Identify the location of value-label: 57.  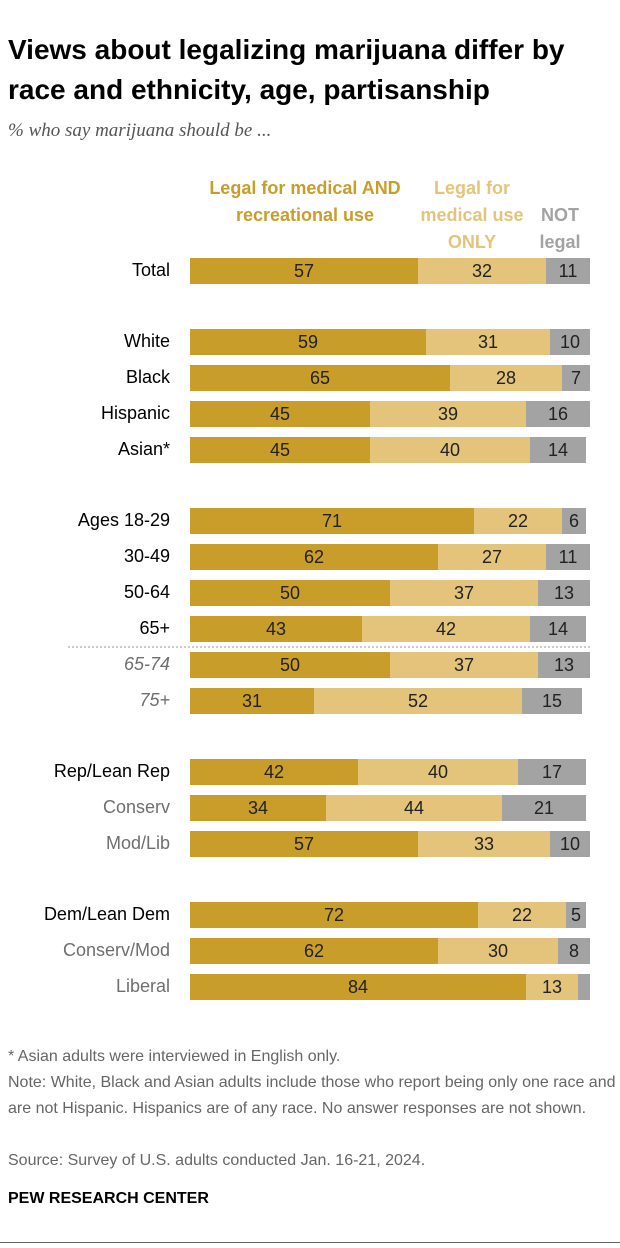
(304, 844).